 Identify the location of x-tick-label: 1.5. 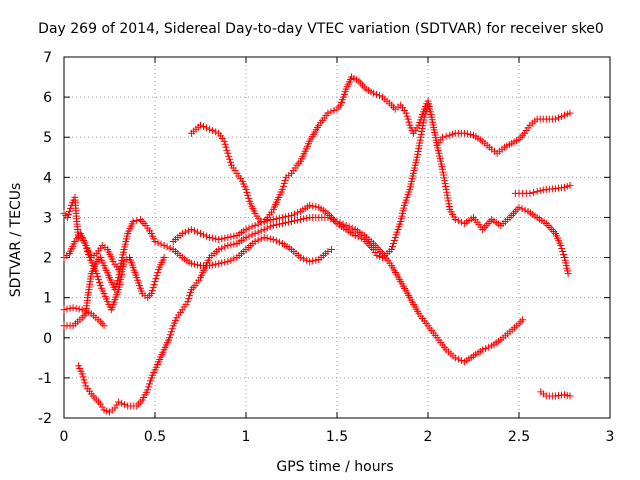
(337, 437).